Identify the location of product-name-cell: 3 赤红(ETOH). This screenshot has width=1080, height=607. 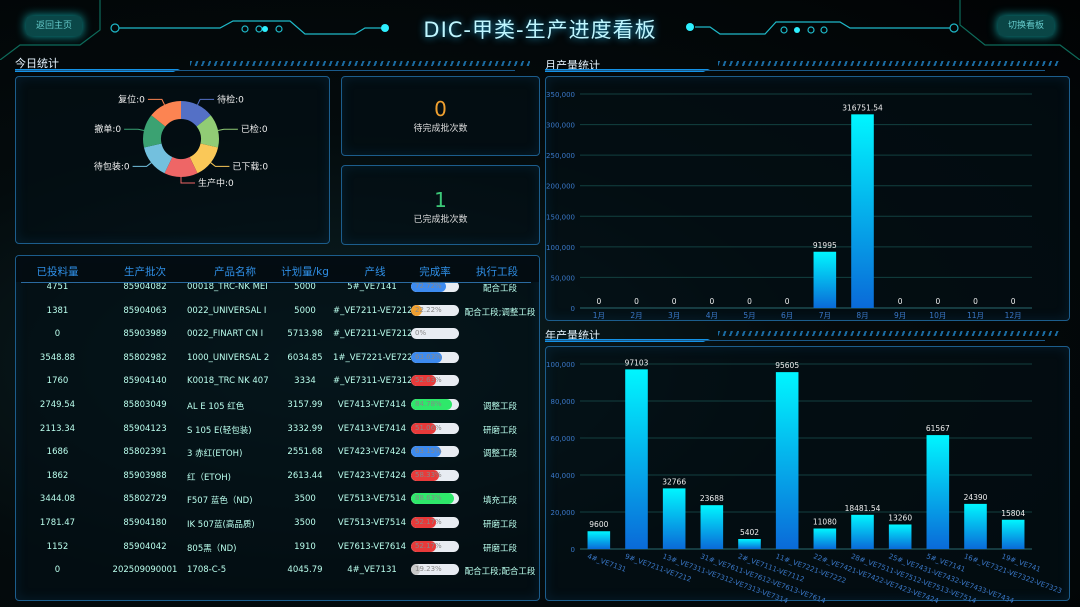
(215, 454).